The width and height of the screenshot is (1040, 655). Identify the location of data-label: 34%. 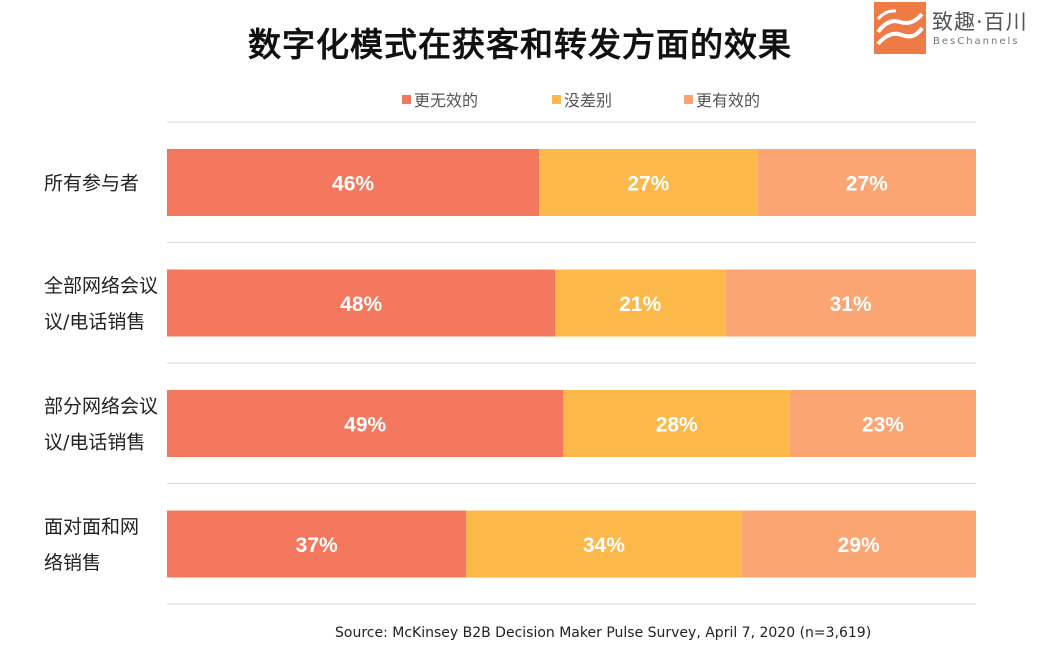
(604, 545).